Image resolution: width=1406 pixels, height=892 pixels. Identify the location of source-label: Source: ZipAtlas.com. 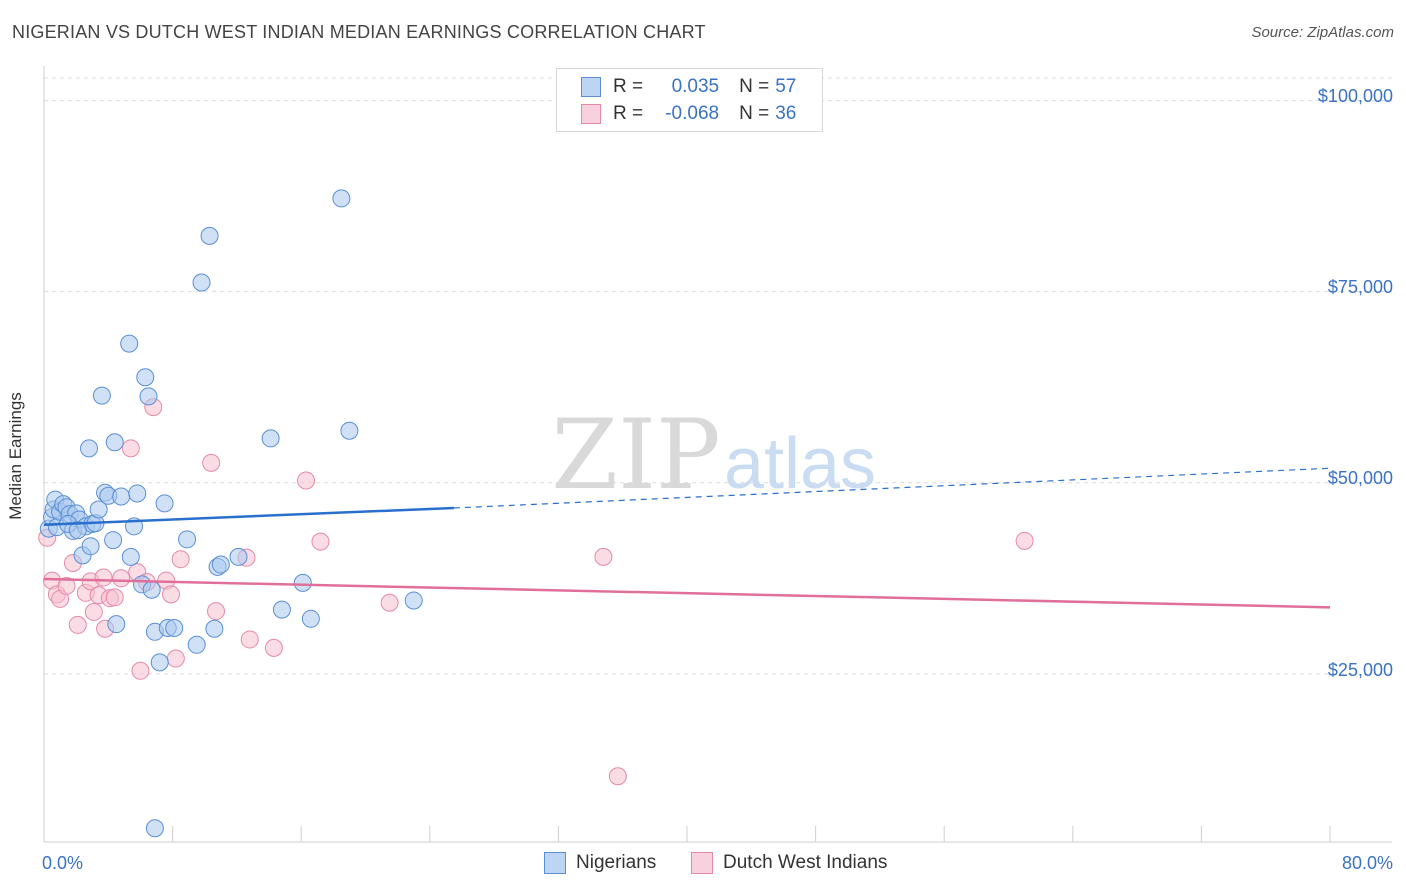
(1322, 32).